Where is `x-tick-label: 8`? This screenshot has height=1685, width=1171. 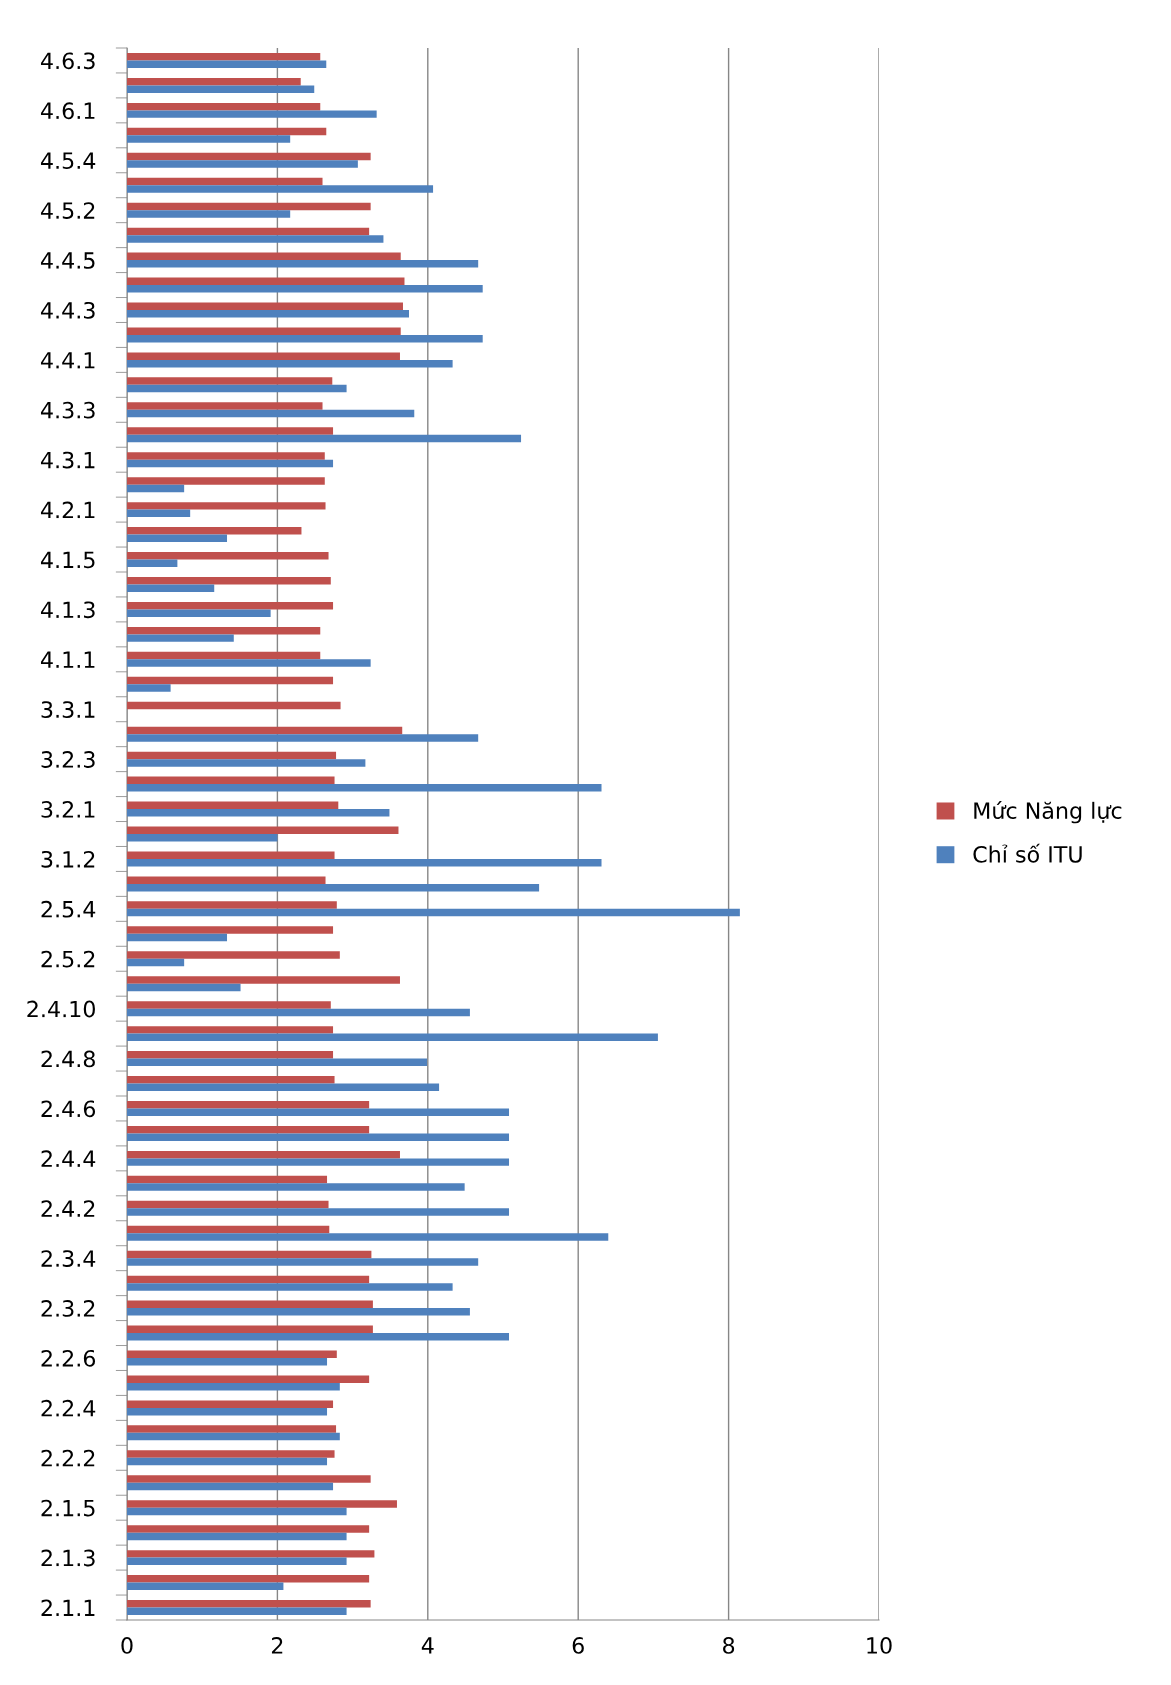 x-tick-label: 8 is located at coordinates (729, 1645).